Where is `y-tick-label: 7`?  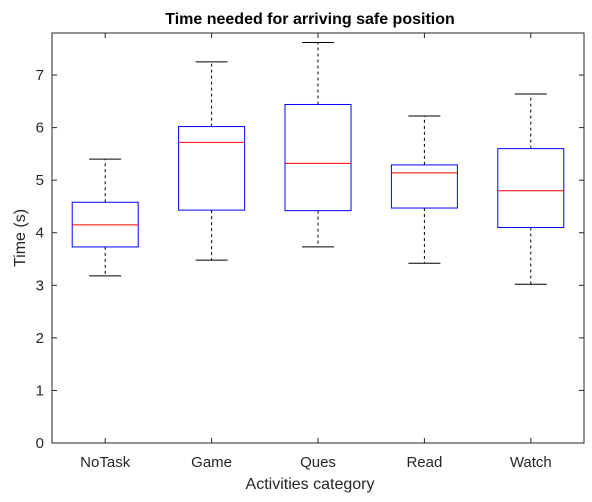 y-tick-label: 7 is located at coordinates (40, 75).